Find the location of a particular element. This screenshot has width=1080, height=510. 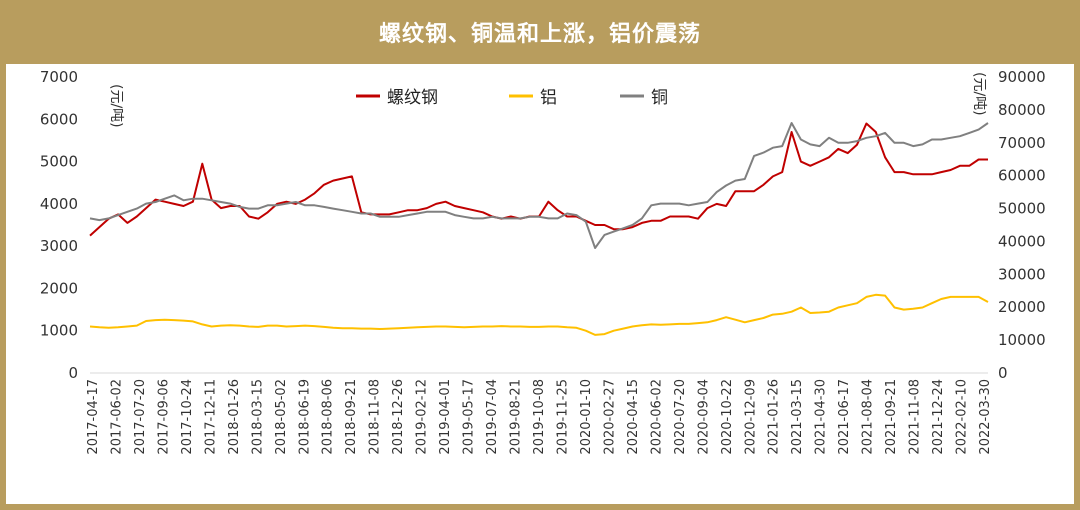

x-tick-label: 2017-04-17 is located at coordinates (93, 417).